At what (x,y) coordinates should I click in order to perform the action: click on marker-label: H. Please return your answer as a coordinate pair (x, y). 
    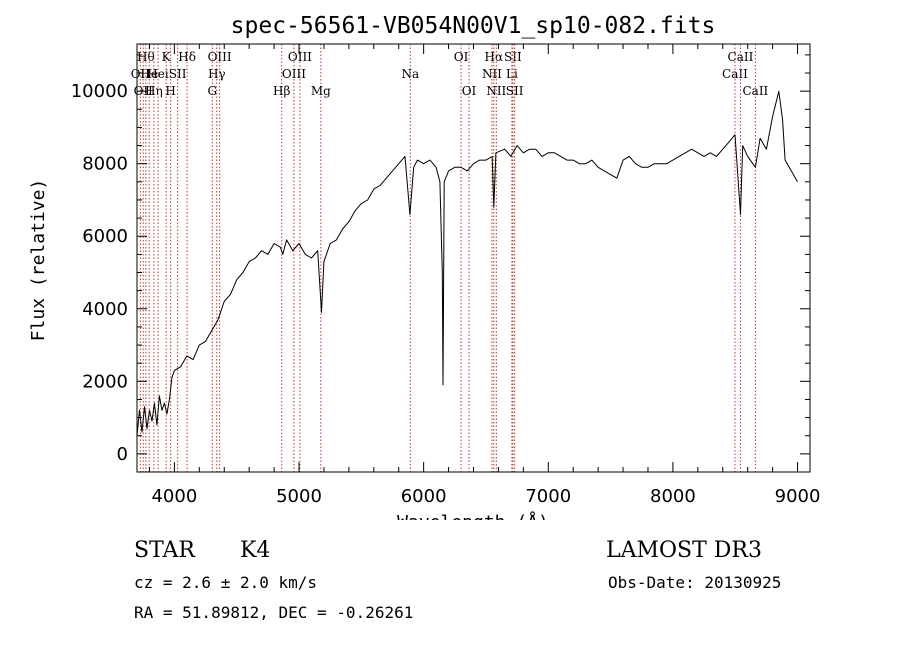
    Looking at the image, I should click on (170, 91).